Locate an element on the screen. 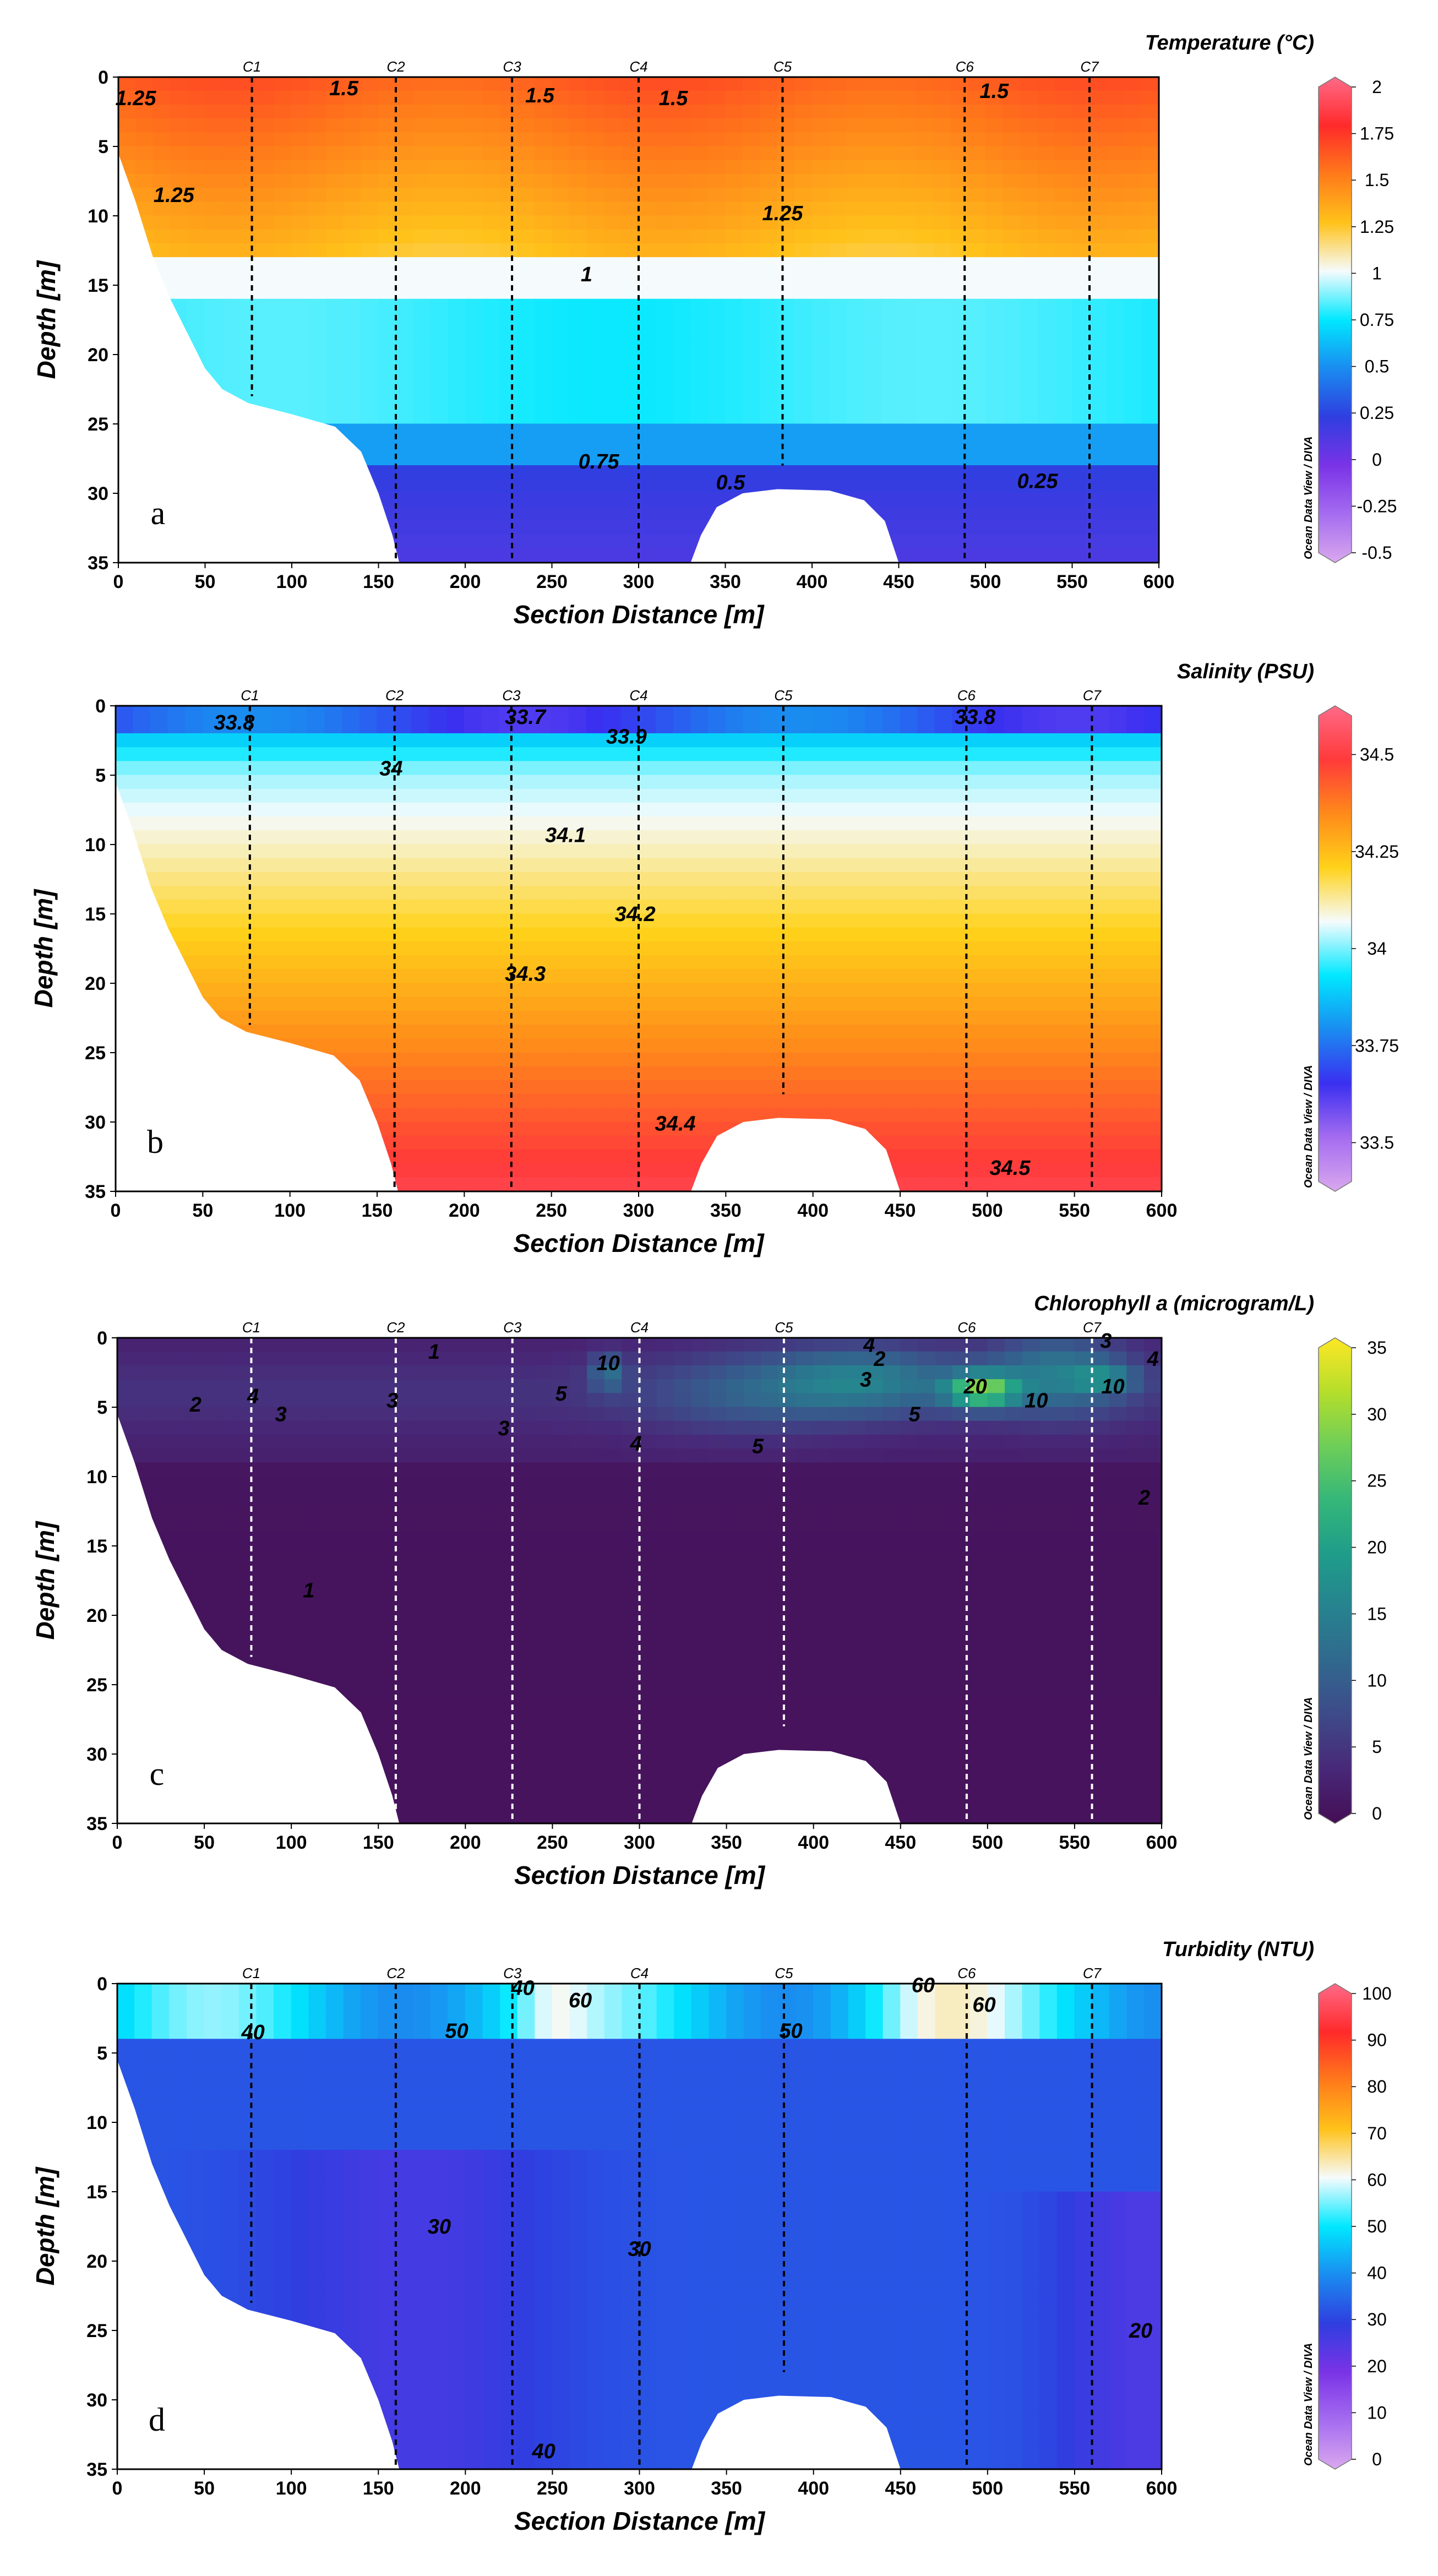 The image size is (1438, 2576). colorbar-tick-label: -0.25 is located at coordinates (1377, 506).